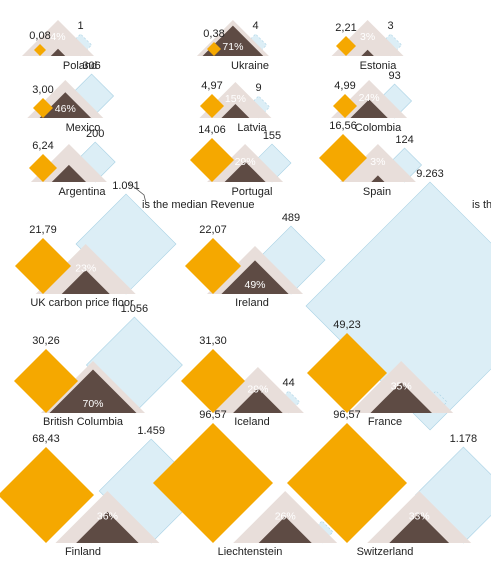 The image size is (491, 570). I want to click on price-value-label: 4,97, so click(211, 86).